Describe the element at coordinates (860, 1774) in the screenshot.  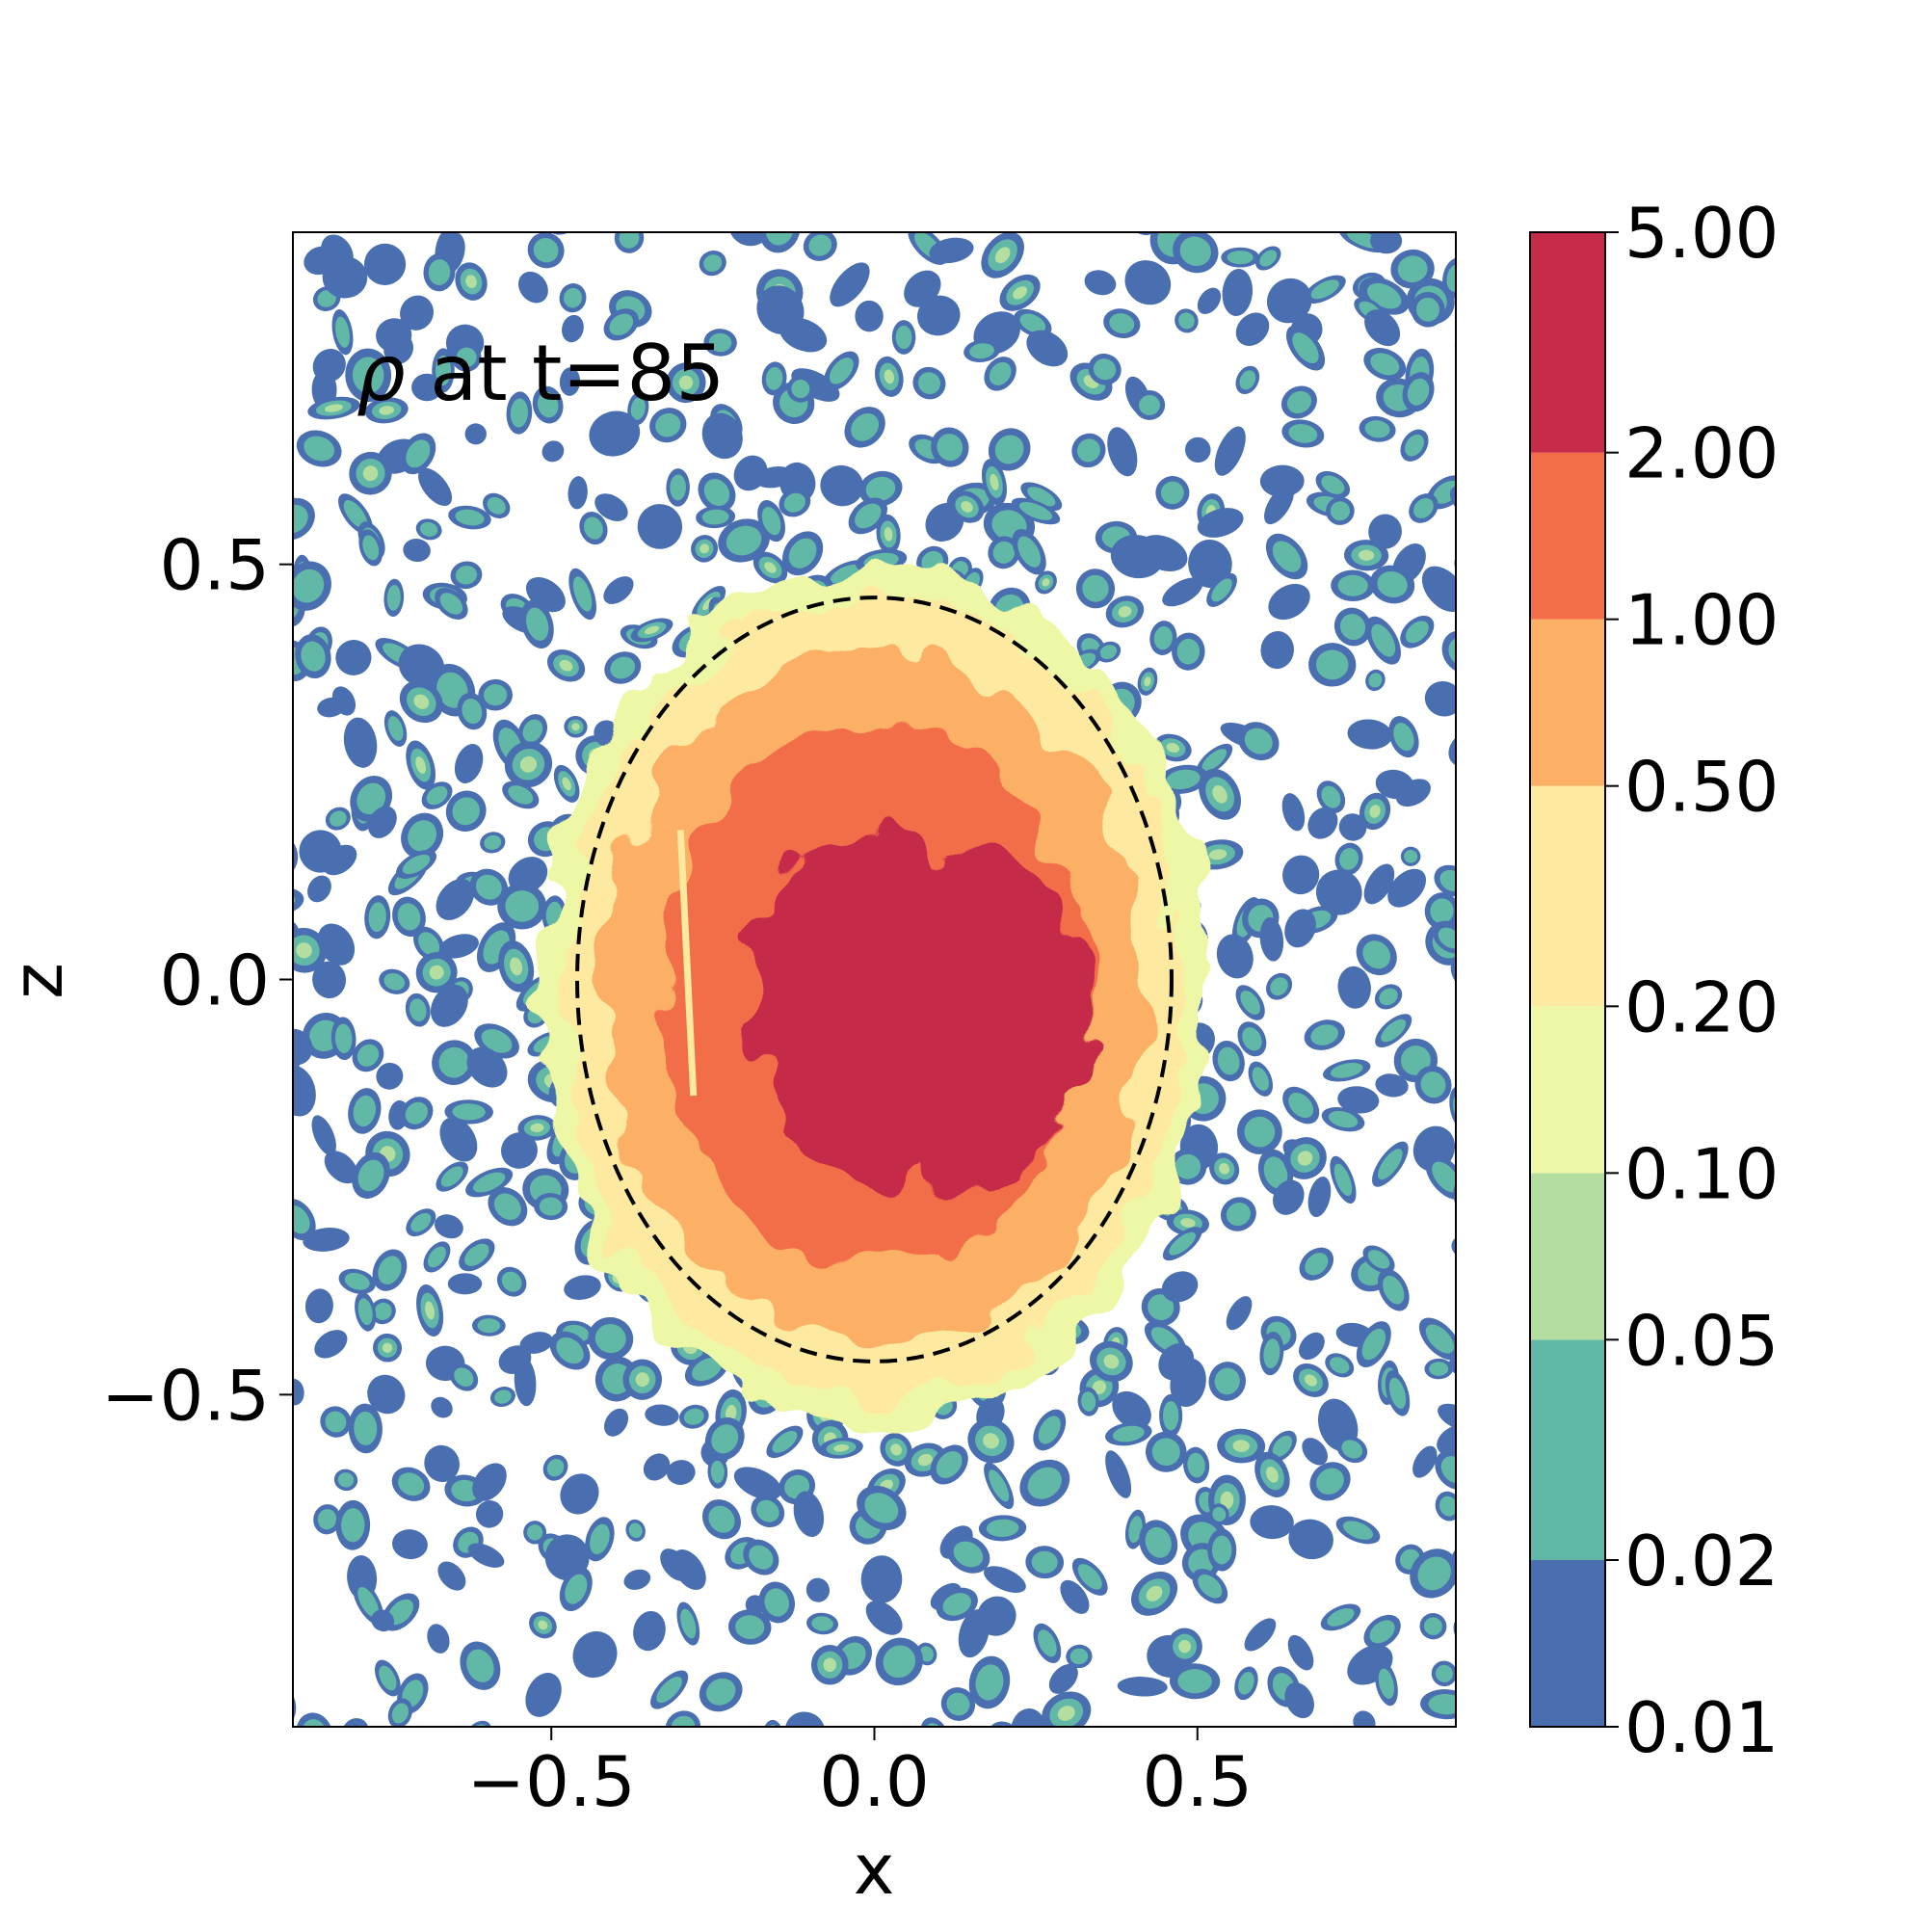
I see `x-axis: −0.5 0.0 0.5` at that location.